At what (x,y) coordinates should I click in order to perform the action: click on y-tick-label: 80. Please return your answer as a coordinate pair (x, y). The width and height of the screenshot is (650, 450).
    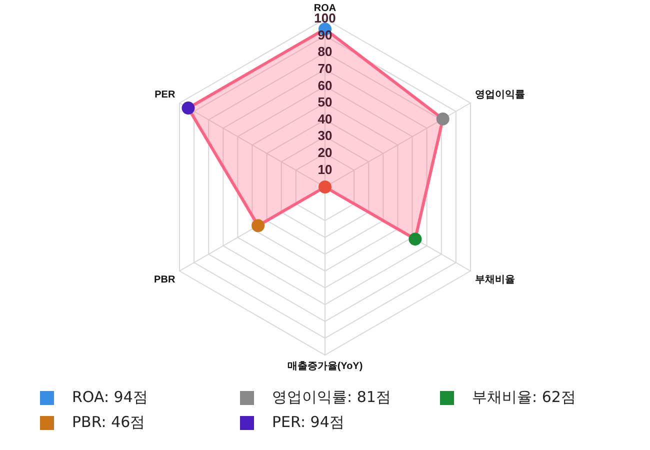
    Looking at the image, I should click on (325, 52).